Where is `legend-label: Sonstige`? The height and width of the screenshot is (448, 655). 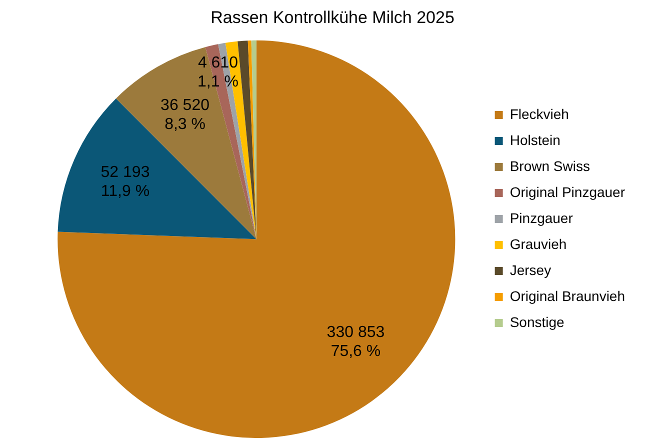 legend-label: Sonstige is located at coordinates (537, 322).